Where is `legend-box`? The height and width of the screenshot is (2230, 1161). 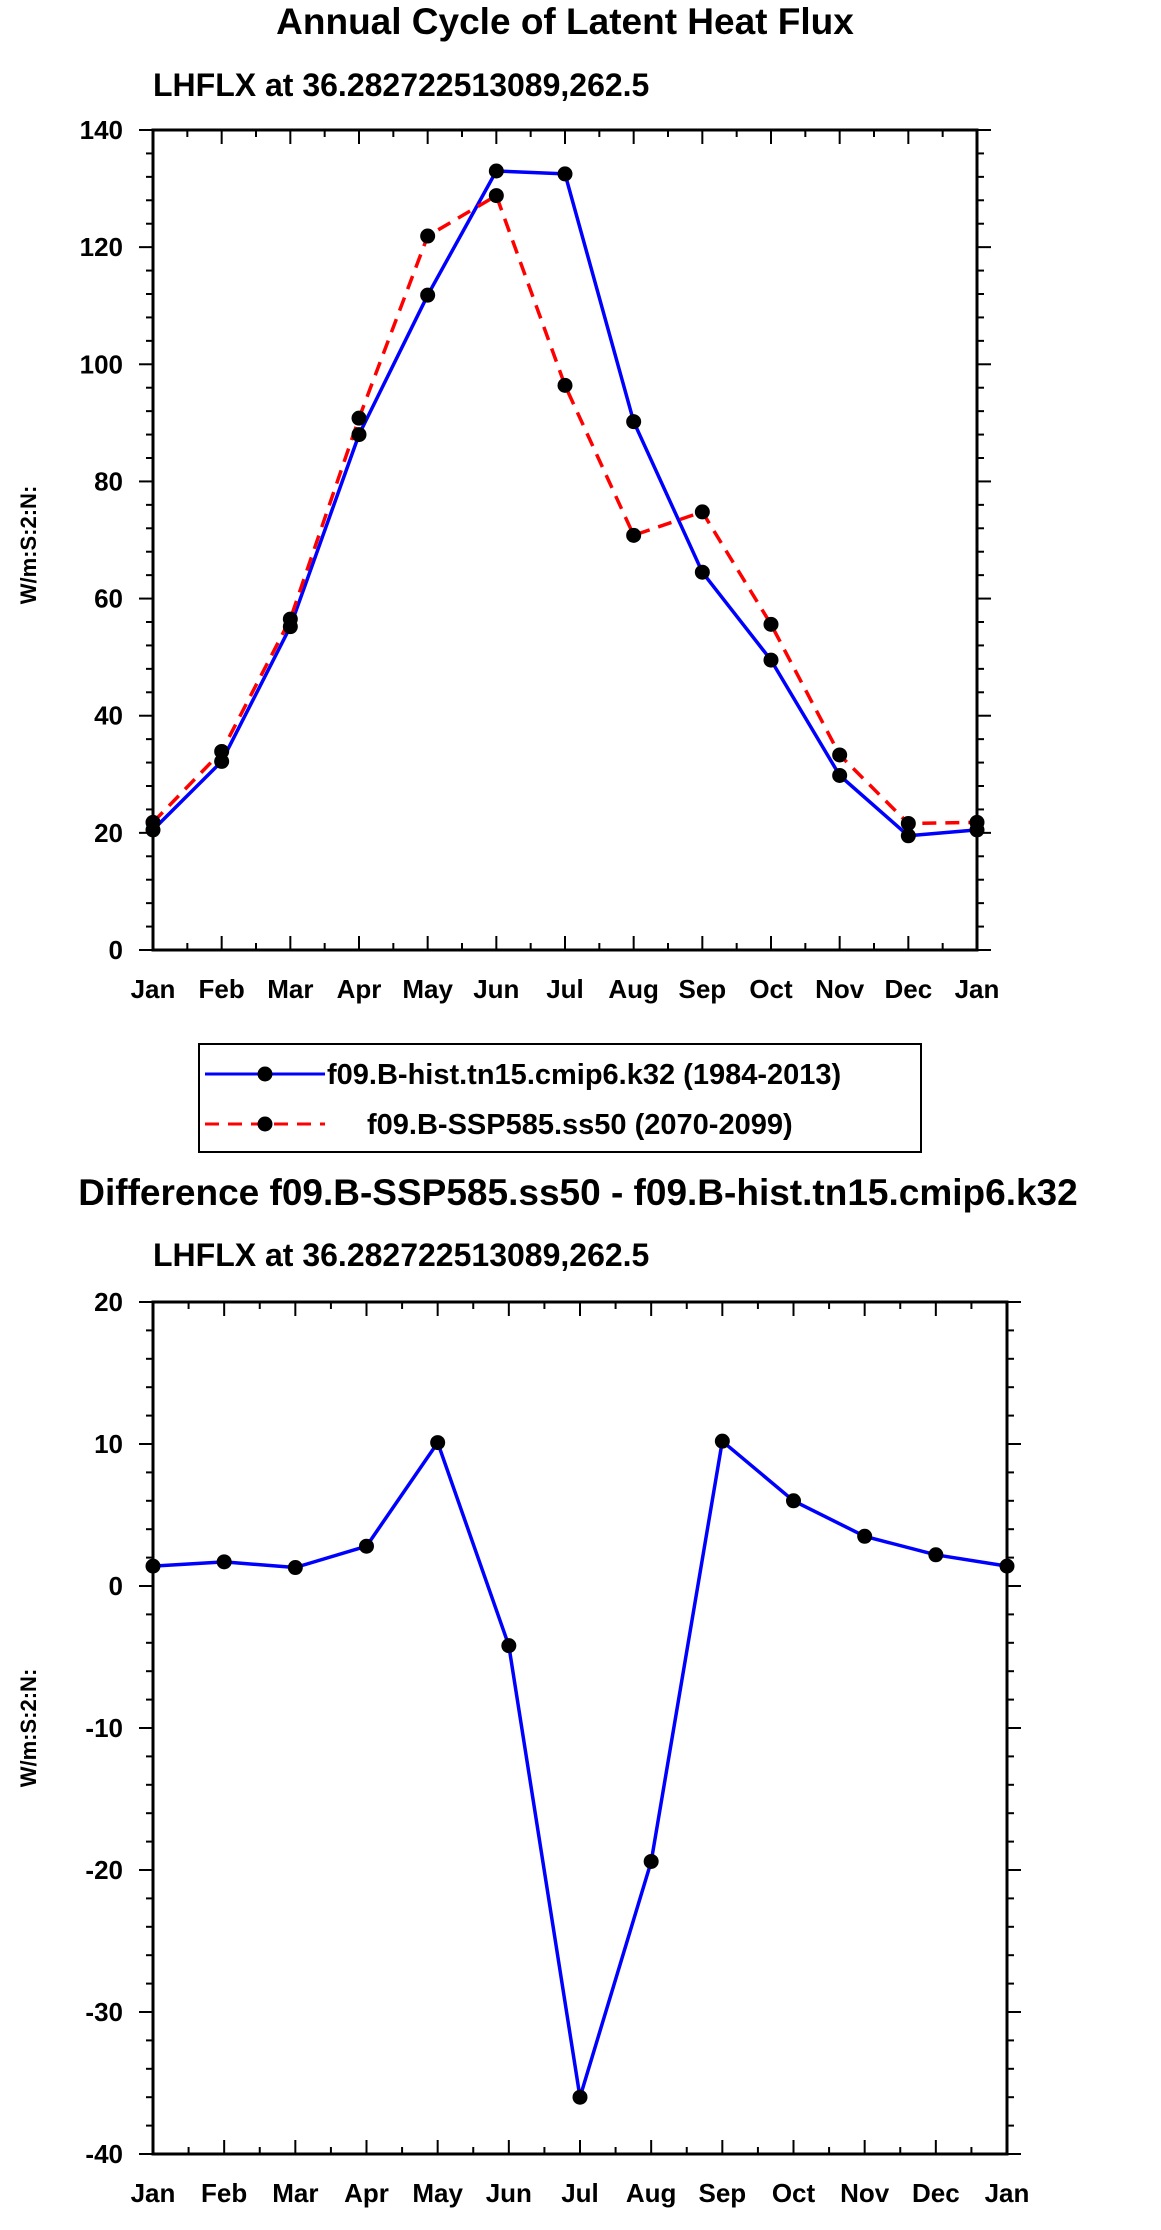 legend-box is located at coordinates (560, 1098).